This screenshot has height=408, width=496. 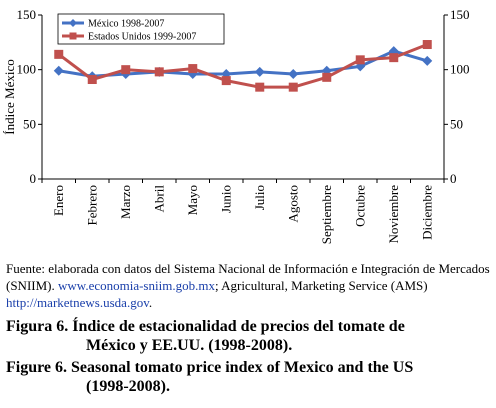 I want to click on x-tick-label: Febrero, so click(x=91, y=205).